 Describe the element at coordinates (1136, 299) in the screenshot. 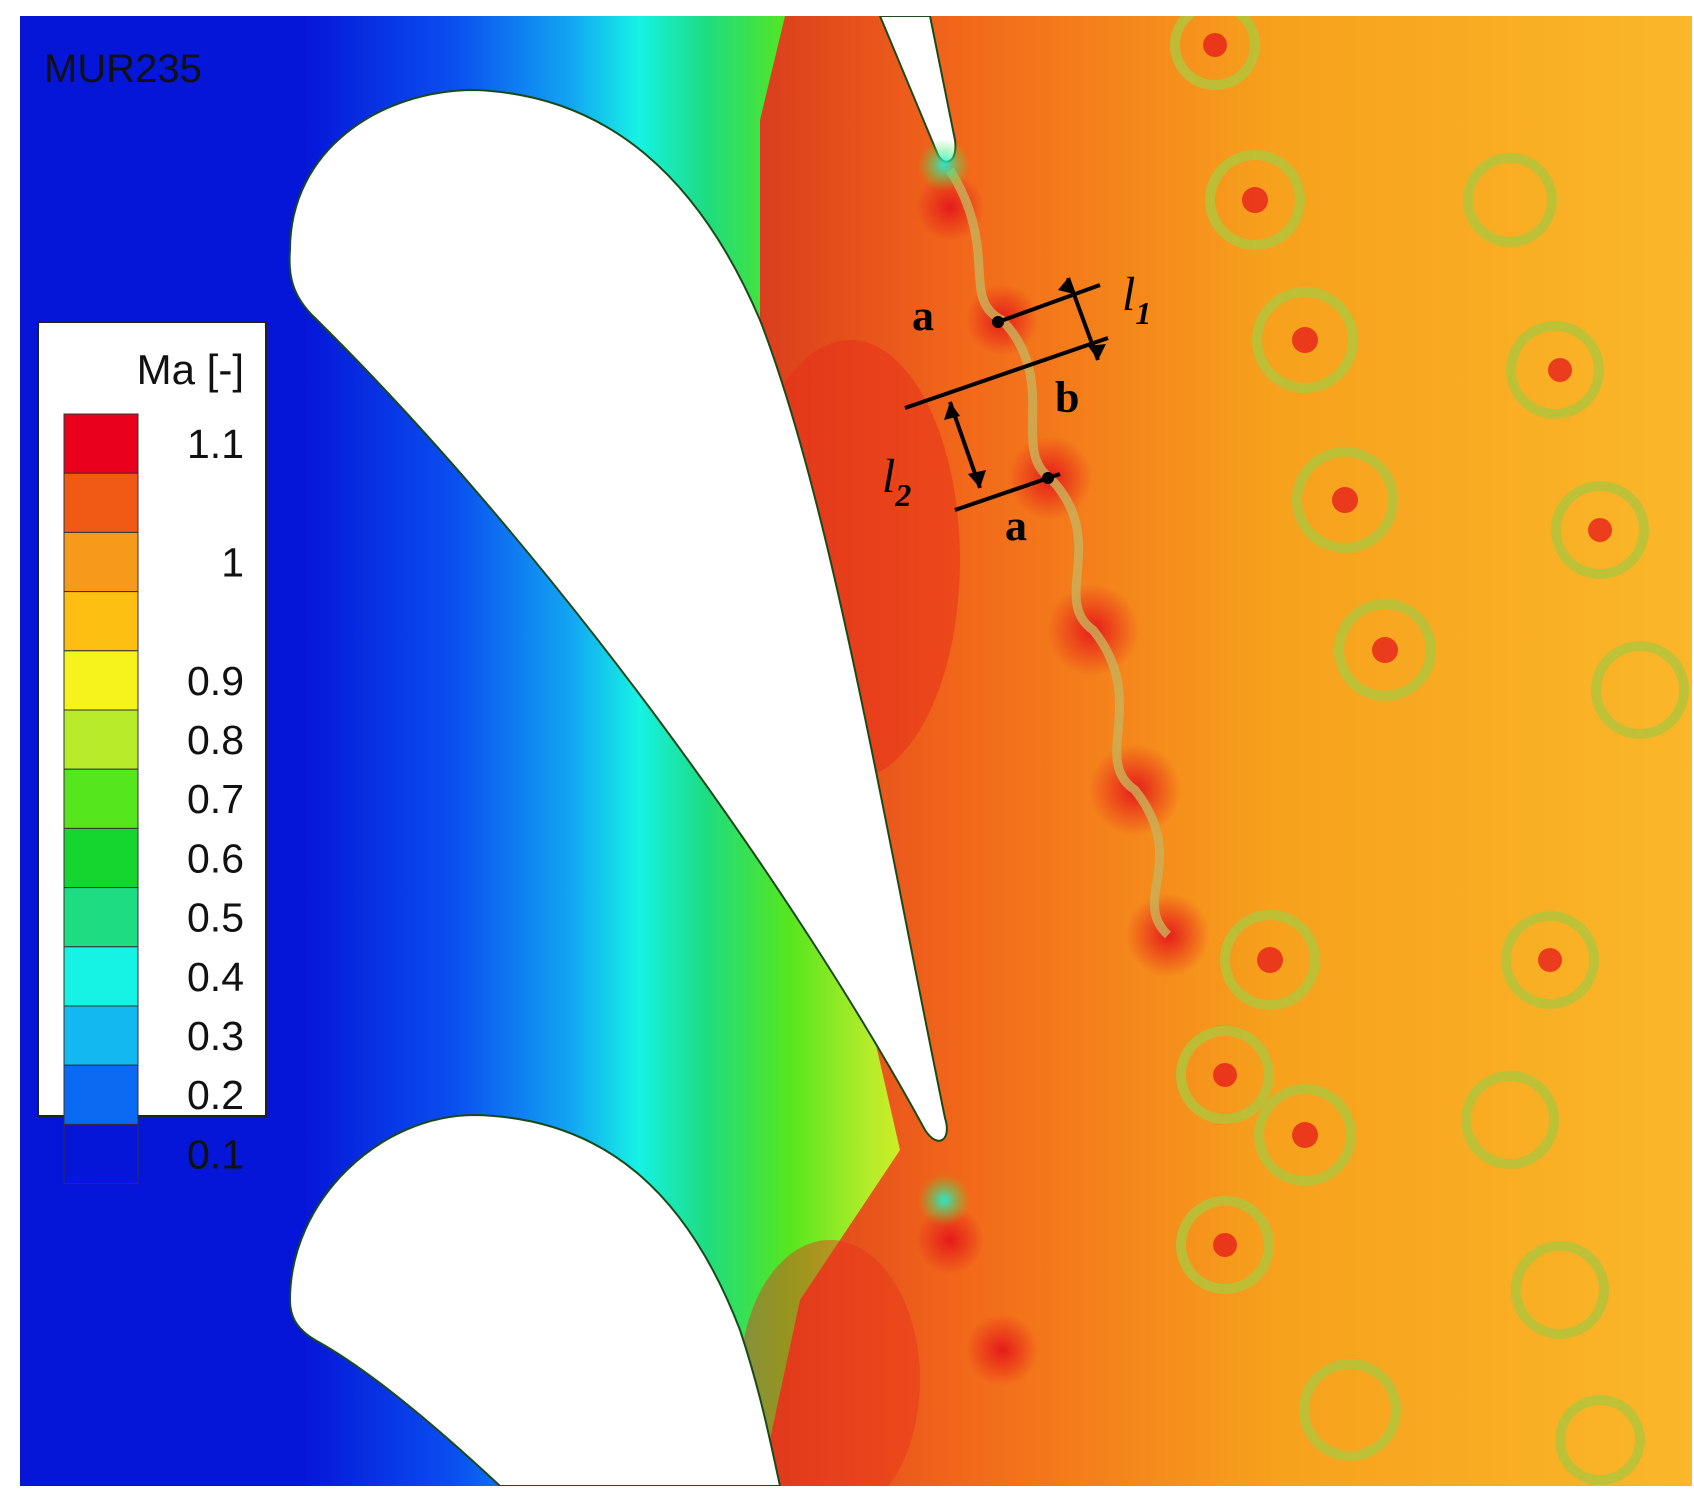

I see `label-l1: l1` at that location.